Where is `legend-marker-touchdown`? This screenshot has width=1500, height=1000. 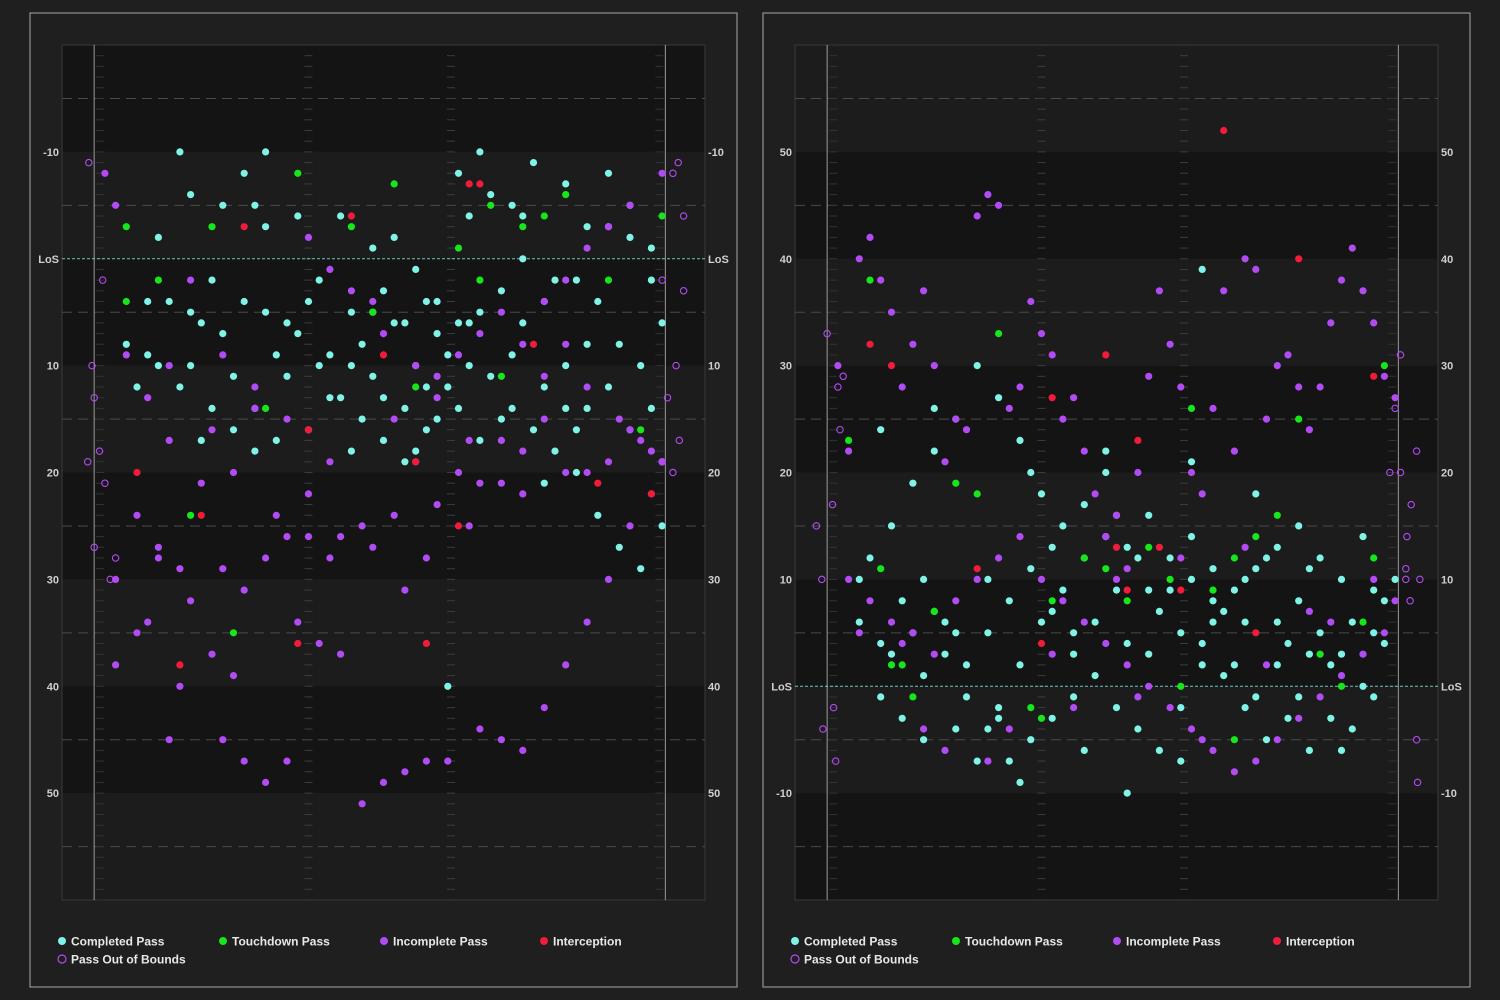
legend-marker-touchdown is located at coordinates (223, 941).